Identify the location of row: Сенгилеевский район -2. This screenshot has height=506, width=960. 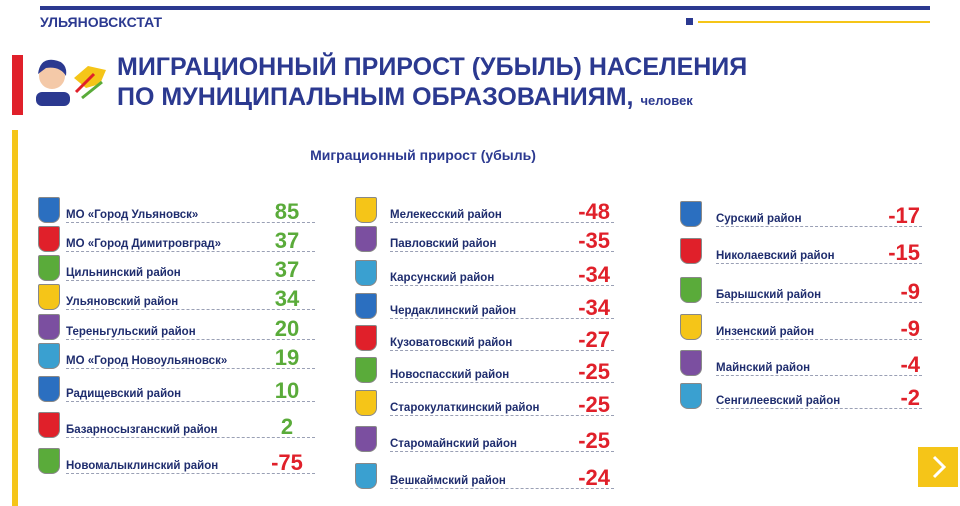
(480, 396).